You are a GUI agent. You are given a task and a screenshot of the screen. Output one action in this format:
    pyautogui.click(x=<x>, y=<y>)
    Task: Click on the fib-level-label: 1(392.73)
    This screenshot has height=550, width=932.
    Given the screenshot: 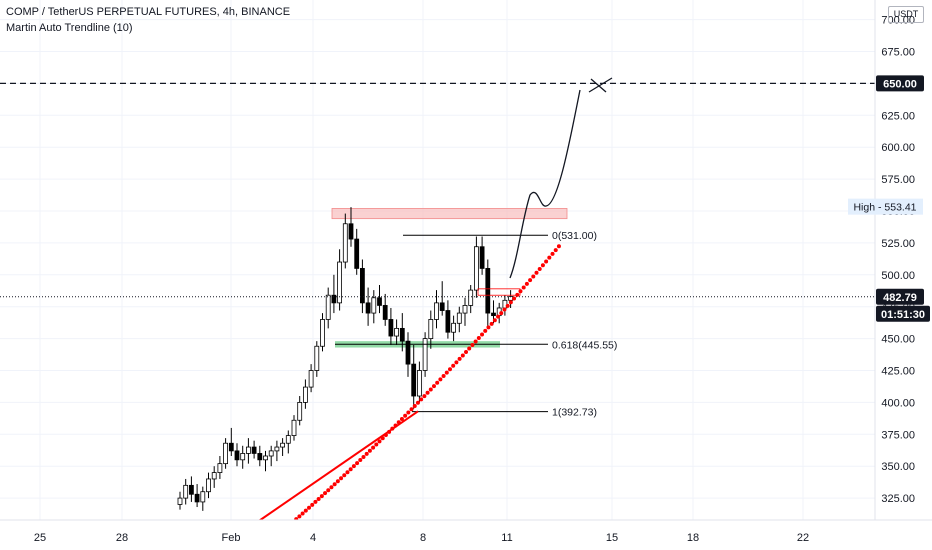 What is the action you would take?
    pyautogui.click(x=574, y=413)
    